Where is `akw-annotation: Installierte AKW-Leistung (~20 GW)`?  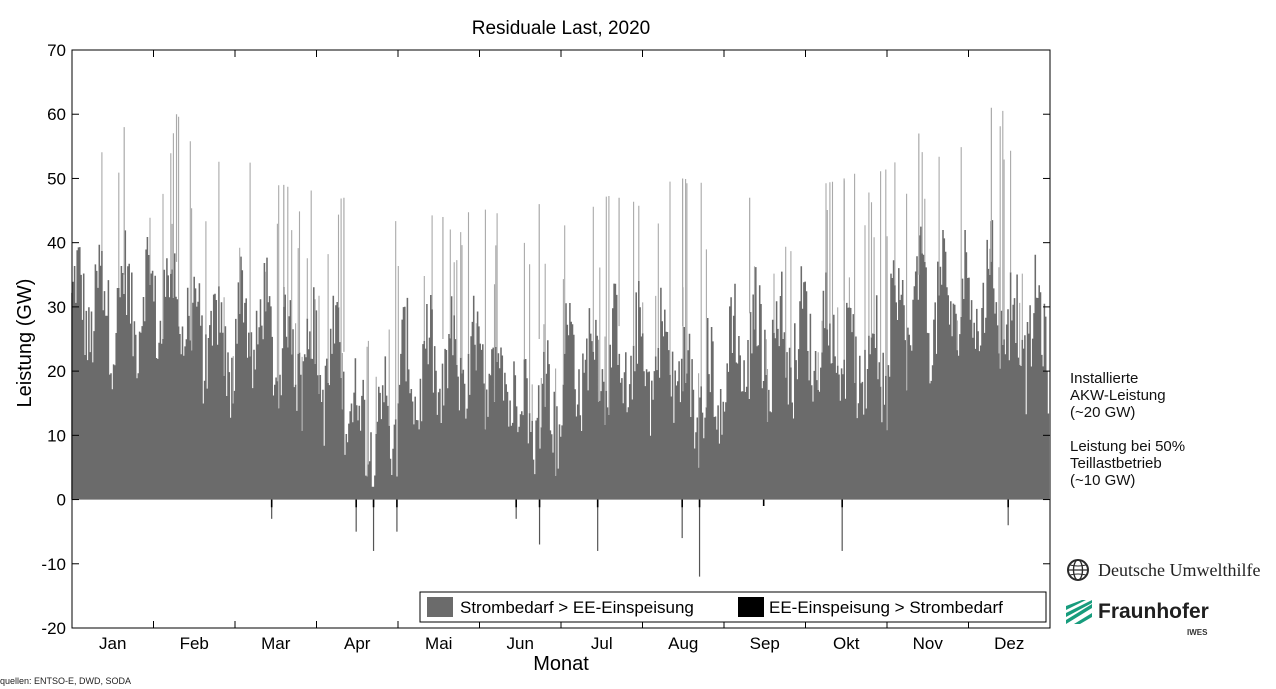
akw-annotation: Installierte AKW-Leistung (~20 GW) is located at coordinates (1118, 395).